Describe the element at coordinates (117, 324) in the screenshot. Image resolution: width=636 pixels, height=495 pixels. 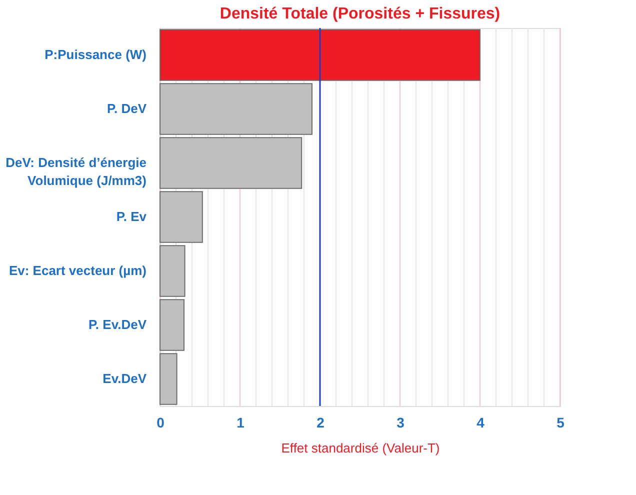
I see `y-tick-label: P. Ev.DeV` at that location.